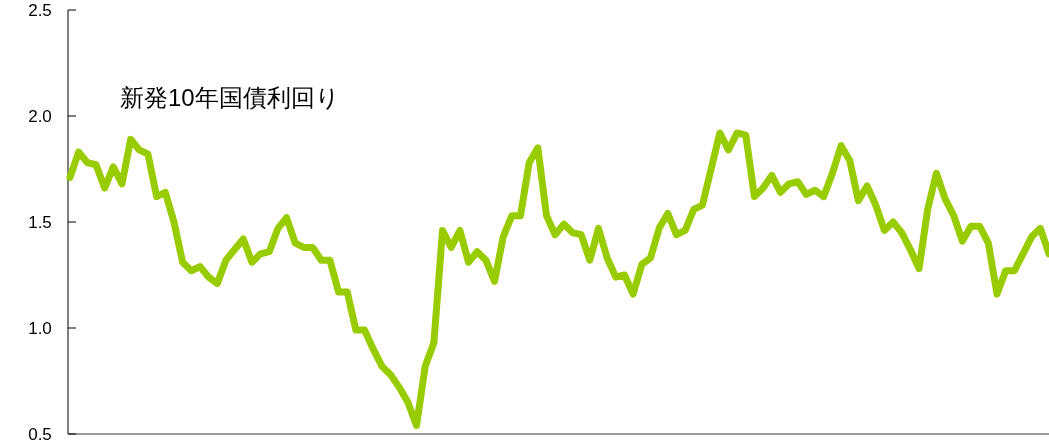 The image size is (1049, 445). Describe the element at coordinates (230, 97) in the screenshot. I see `text: 新発10年国債利回り` at that location.